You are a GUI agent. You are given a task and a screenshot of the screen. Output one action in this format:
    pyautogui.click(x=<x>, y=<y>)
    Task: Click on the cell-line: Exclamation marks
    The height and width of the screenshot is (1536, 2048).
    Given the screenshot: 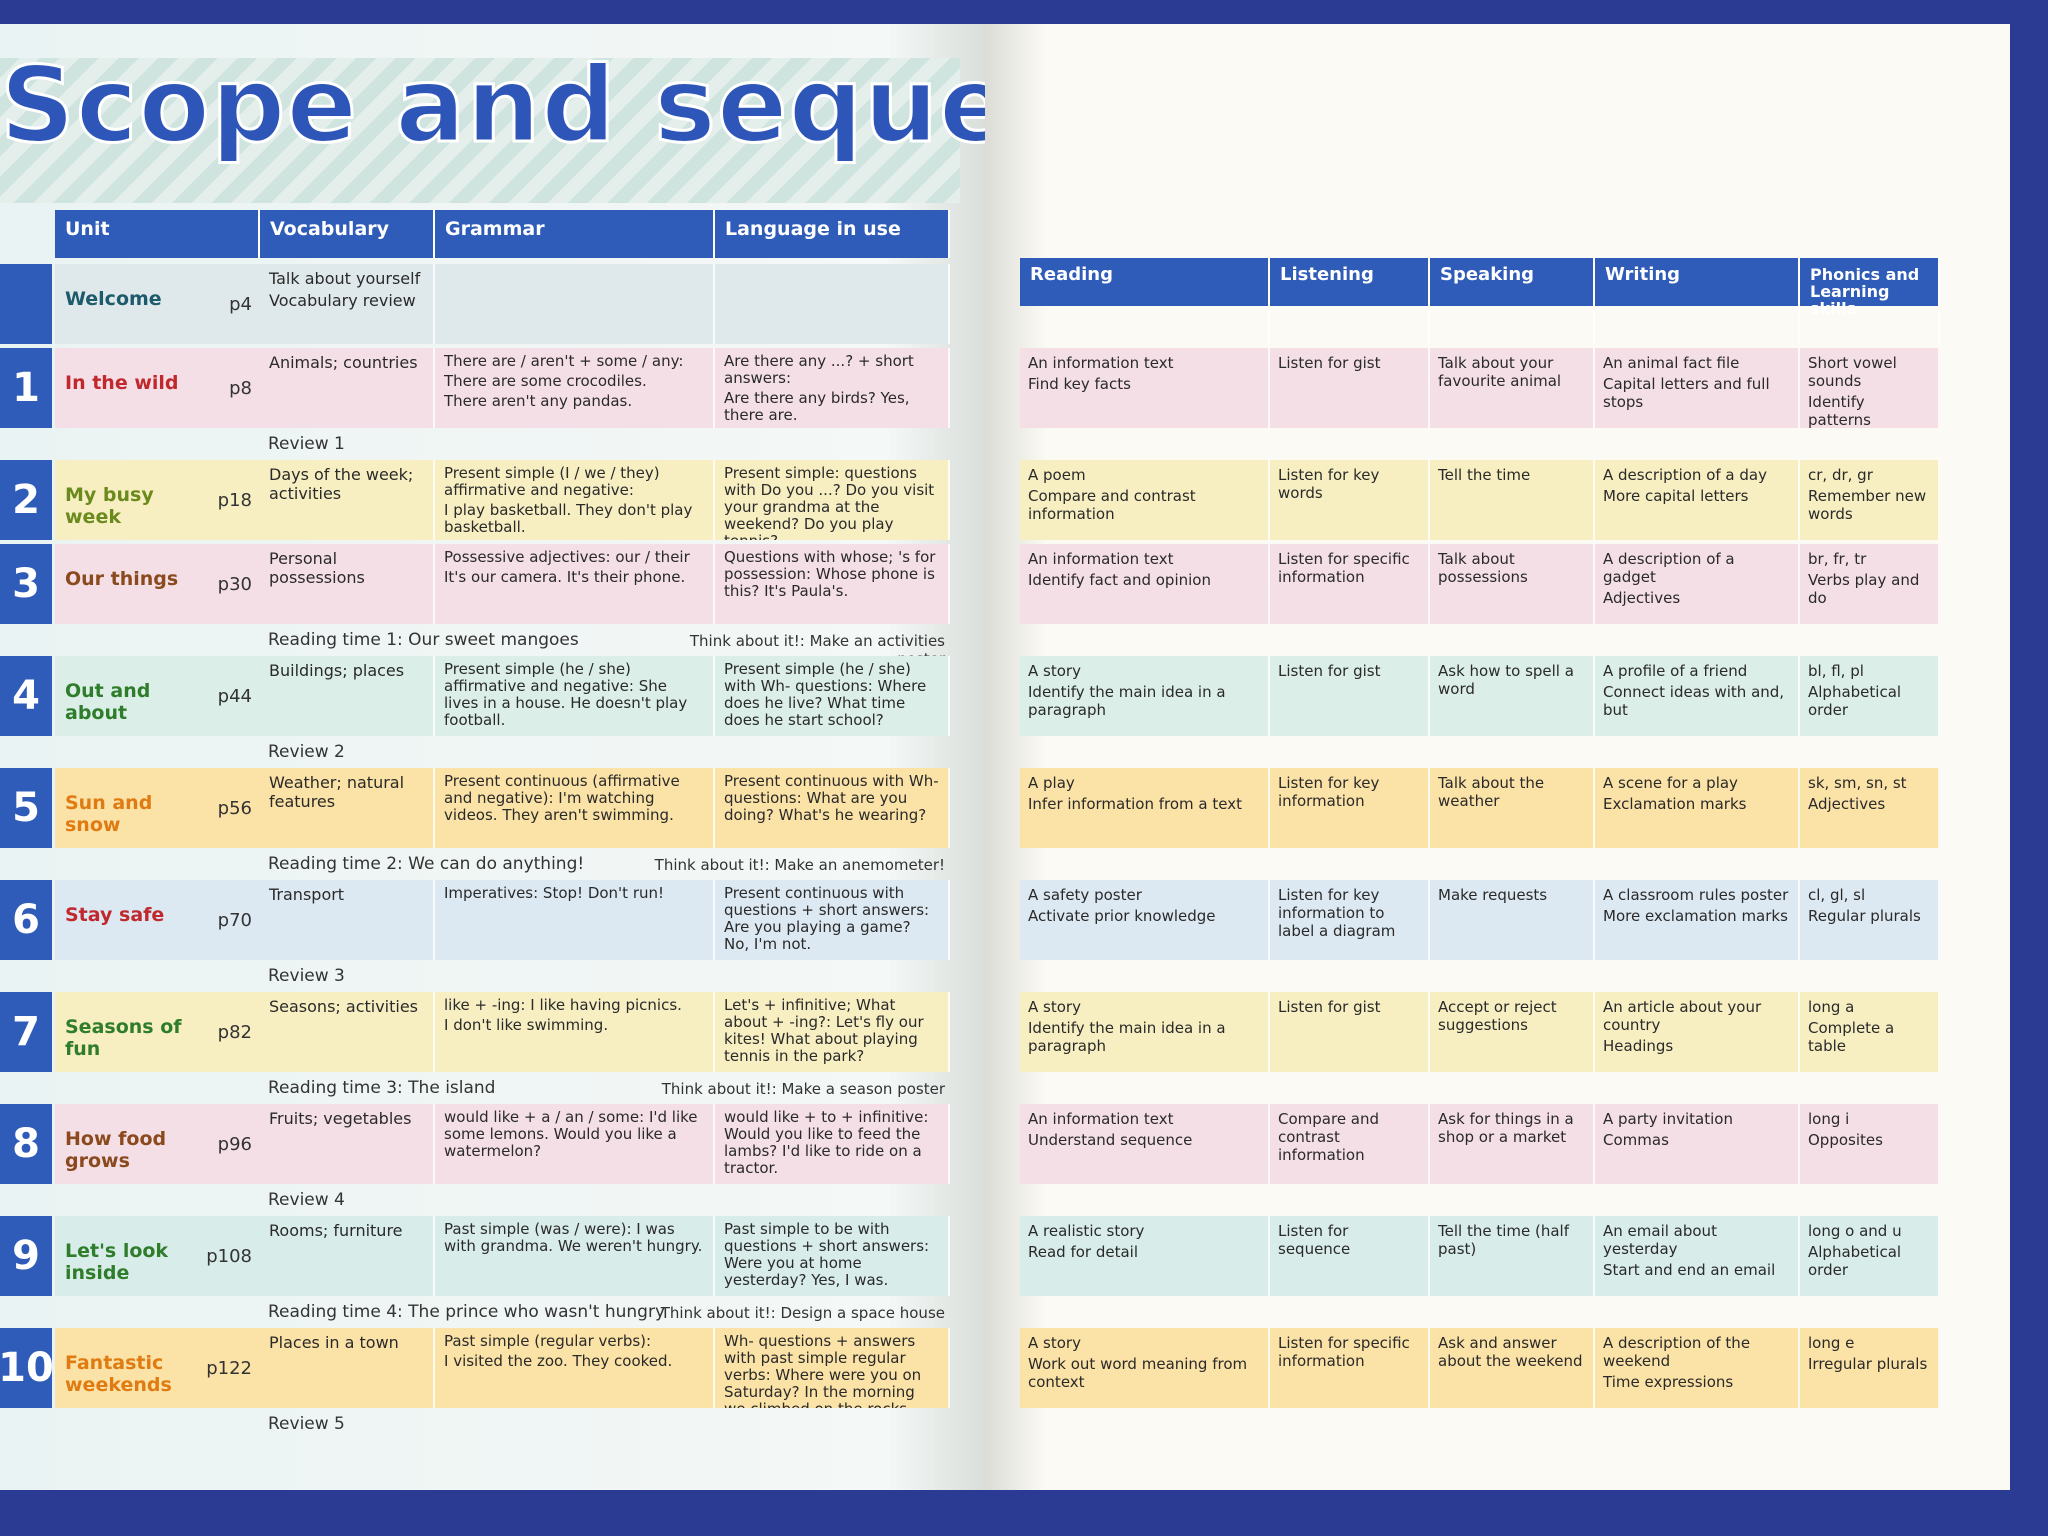 What is the action you would take?
    pyautogui.click(x=1675, y=804)
    